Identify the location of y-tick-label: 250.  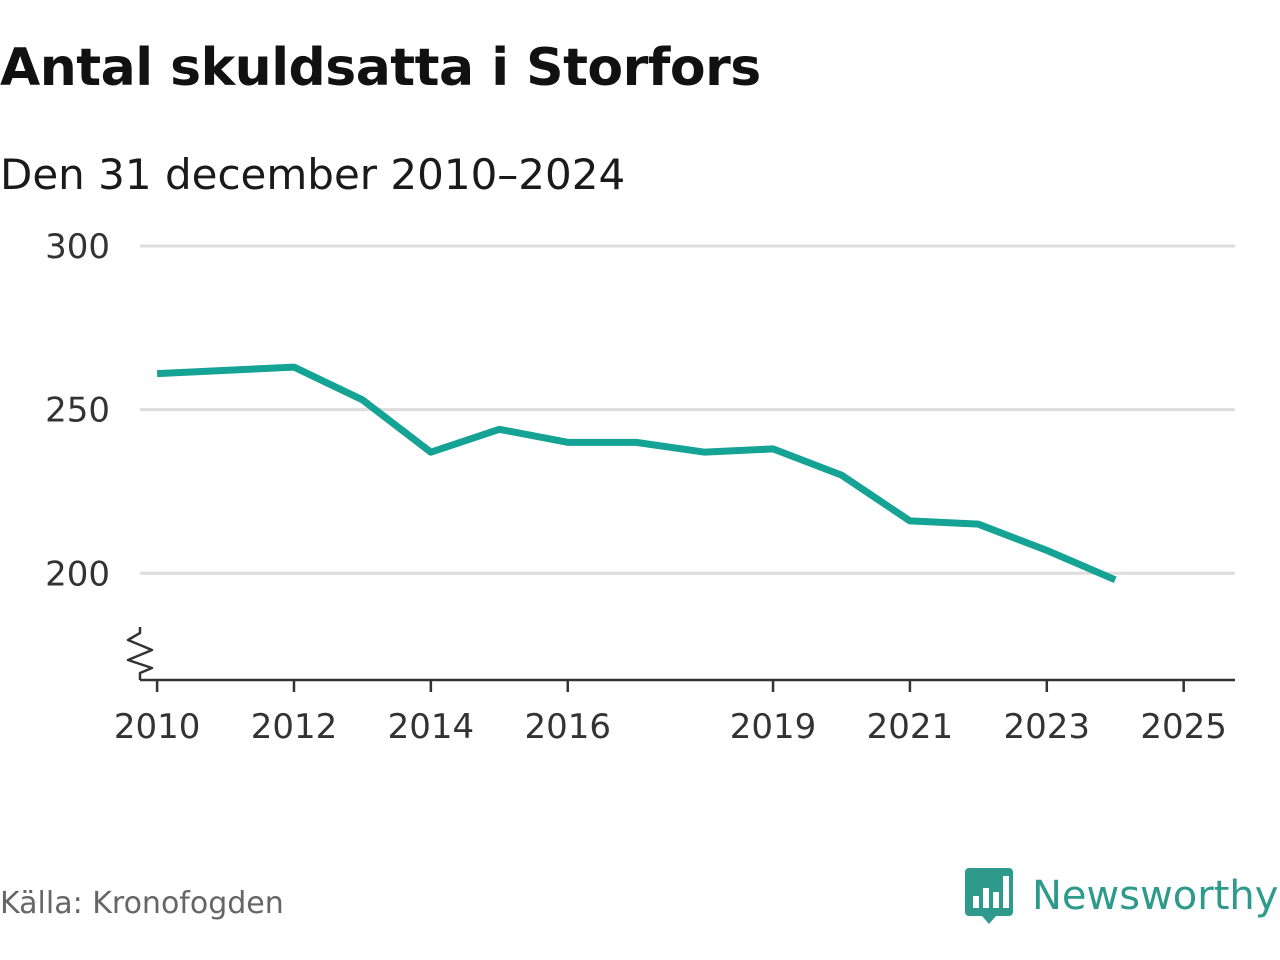
(77, 411).